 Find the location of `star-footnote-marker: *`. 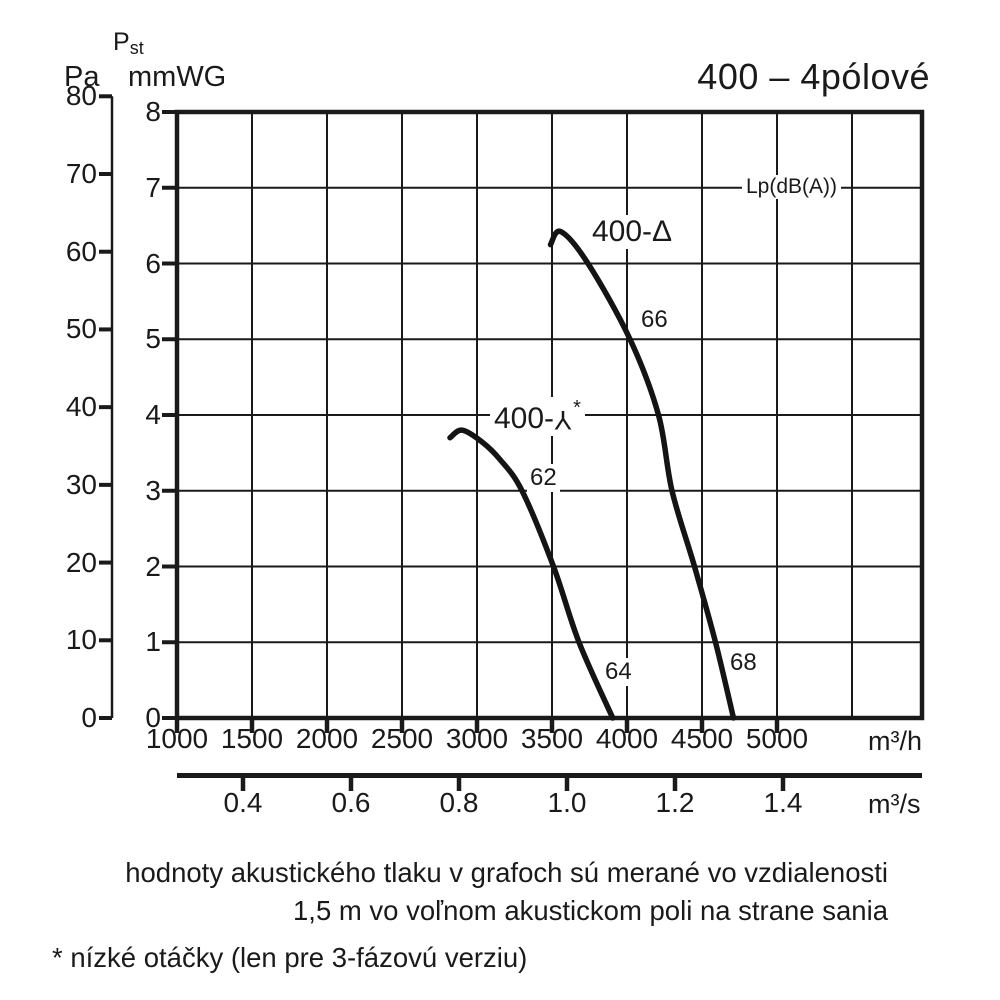

star-footnote-marker: * is located at coordinates (577, 408).